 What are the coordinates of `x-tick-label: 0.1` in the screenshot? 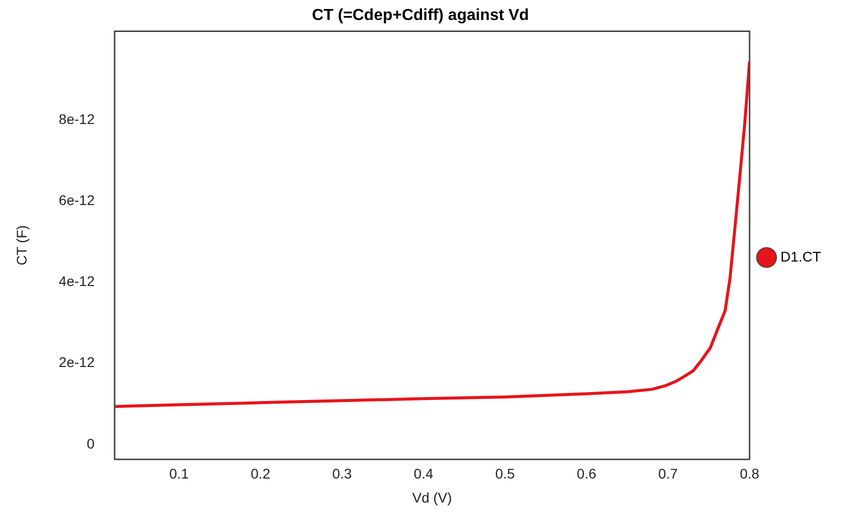 It's located at (179, 474).